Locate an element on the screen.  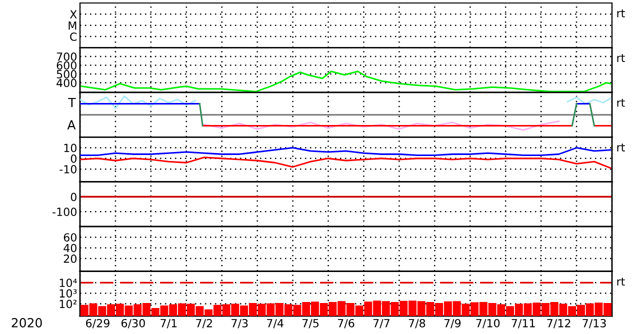
x-tick-label: 7/10 is located at coordinates (488, 323).